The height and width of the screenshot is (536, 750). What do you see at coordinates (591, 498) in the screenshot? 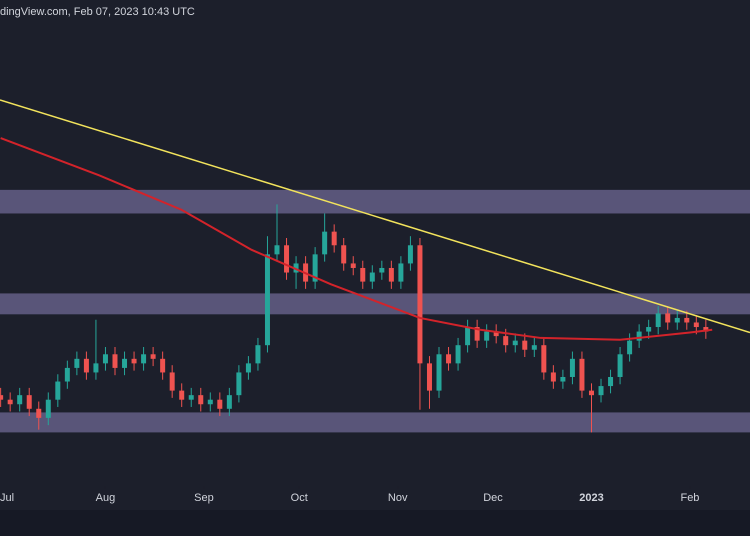
I see `x-tick-label: 2023` at bounding box center [591, 498].